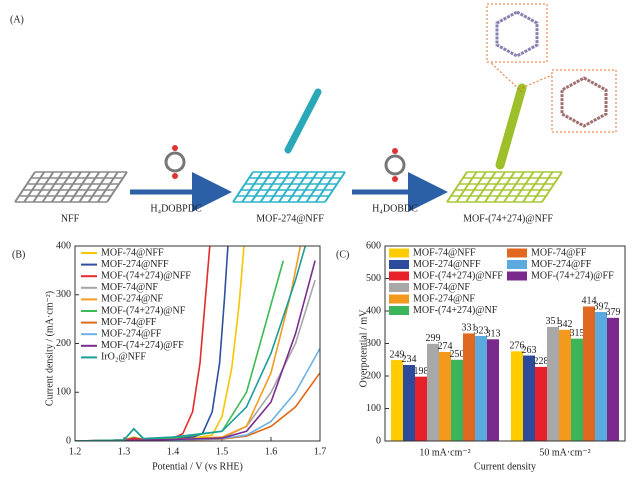  I want to click on value-label: 315, so click(577, 333).